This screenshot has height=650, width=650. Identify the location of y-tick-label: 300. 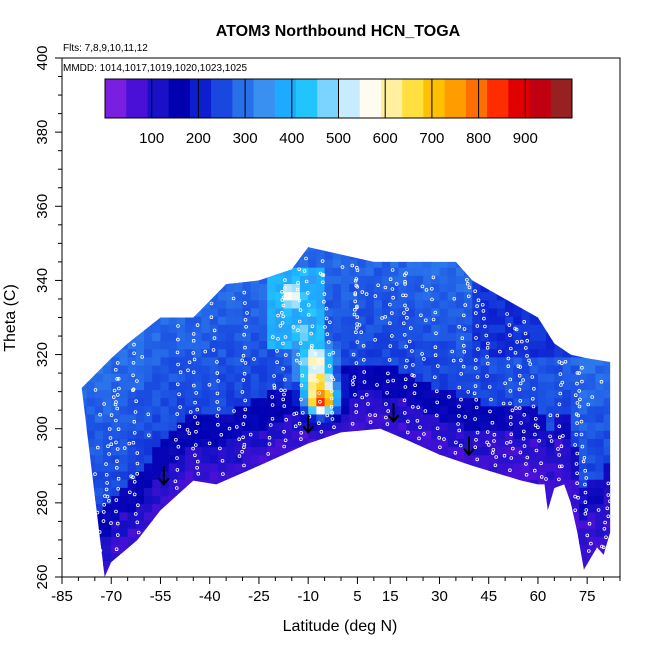
(42, 428).